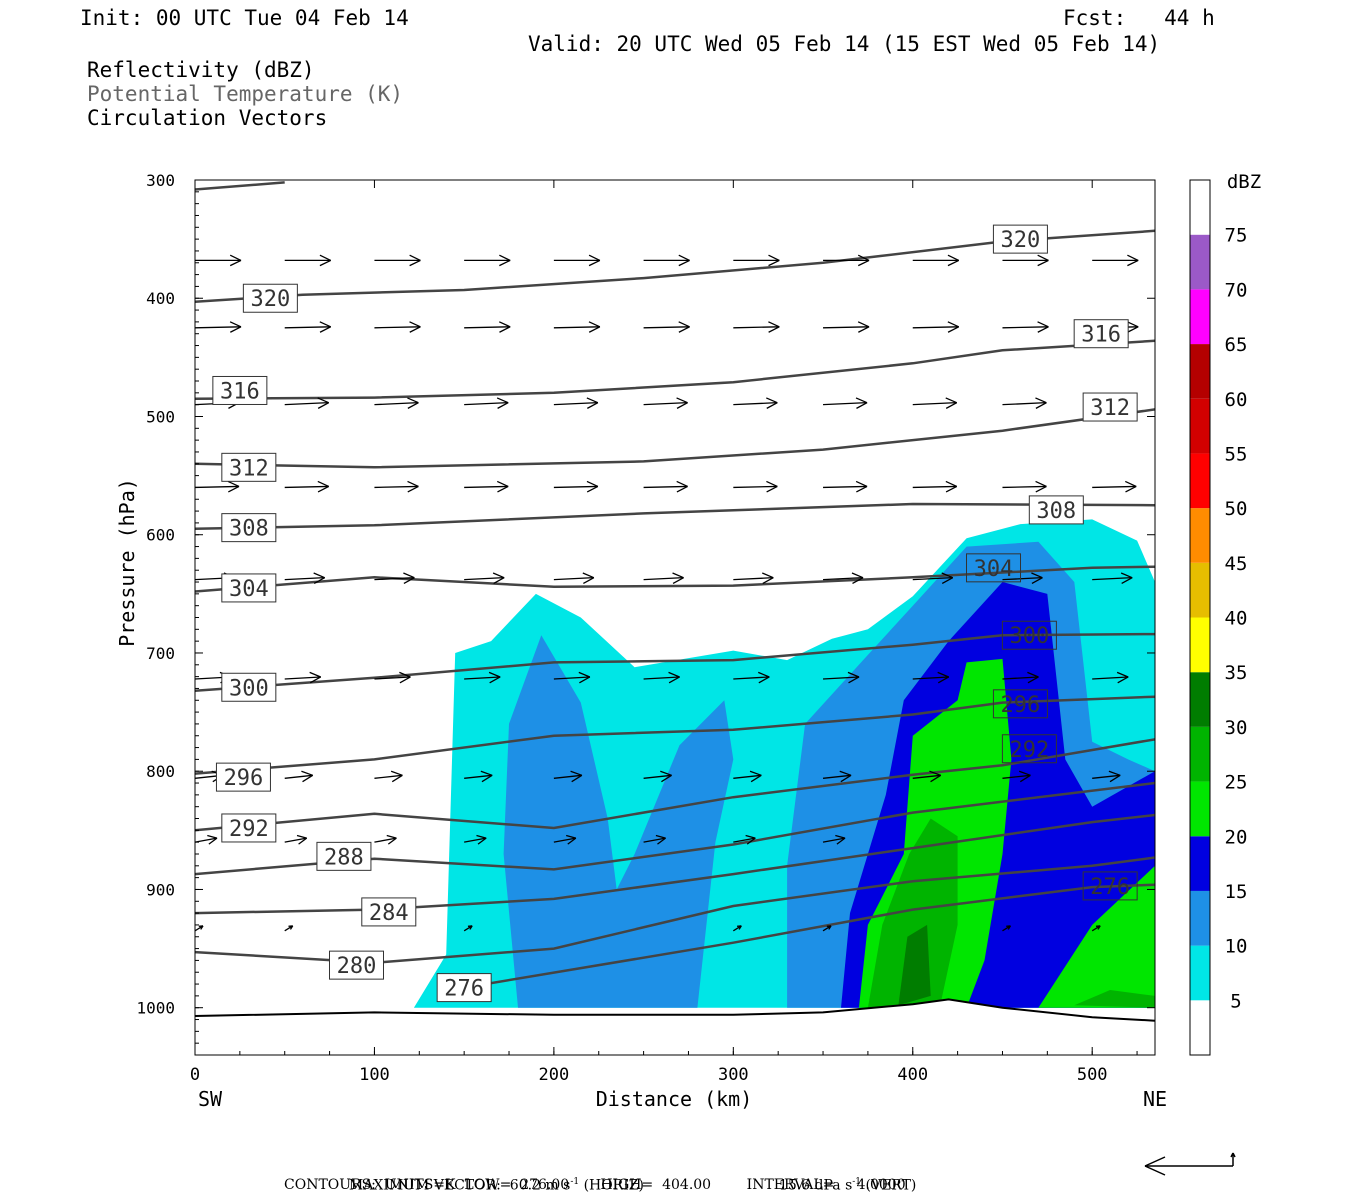  What do you see at coordinates (1236, 728) in the screenshot?
I see `colorbar-label: 30` at bounding box center [1236, 728].